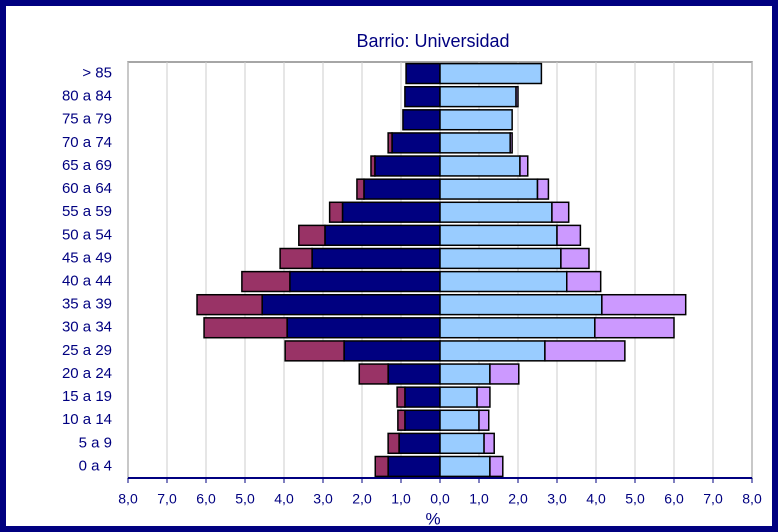 This screenshot has height=532, width=778. What do you see at coordinates (401, 499) in the screenshot?
I see `x-tick-label: 1,0` at bounding box center [401, 499].